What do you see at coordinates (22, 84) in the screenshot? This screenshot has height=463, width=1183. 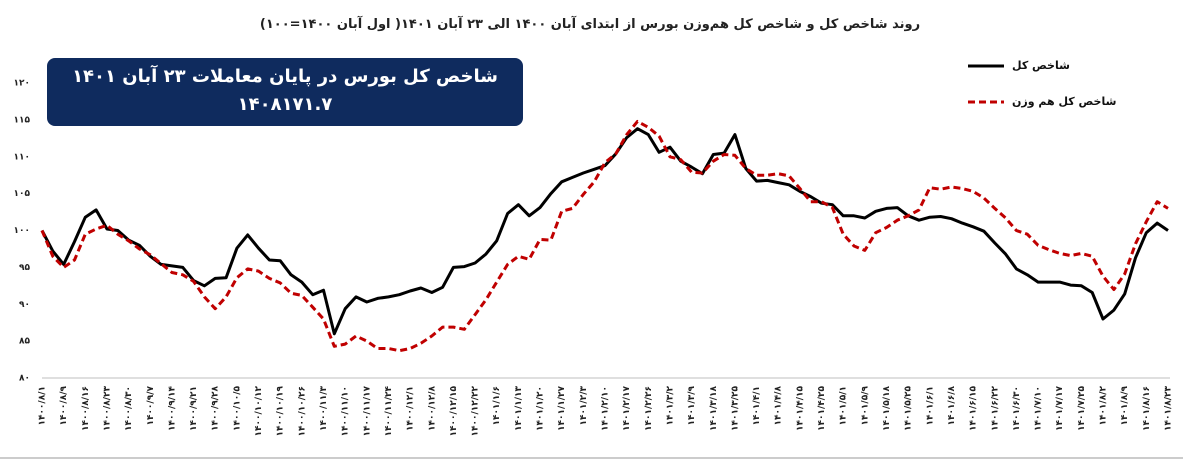 I see `y-tick-label: ۱۲۰` at bounding box center [22, 84].